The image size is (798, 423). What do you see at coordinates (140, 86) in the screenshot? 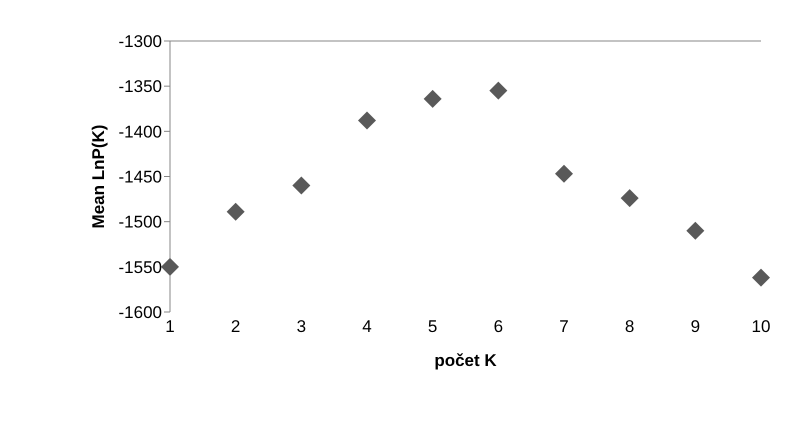
I see `y-tick-label: -1350` at bounding box center [140, 86].